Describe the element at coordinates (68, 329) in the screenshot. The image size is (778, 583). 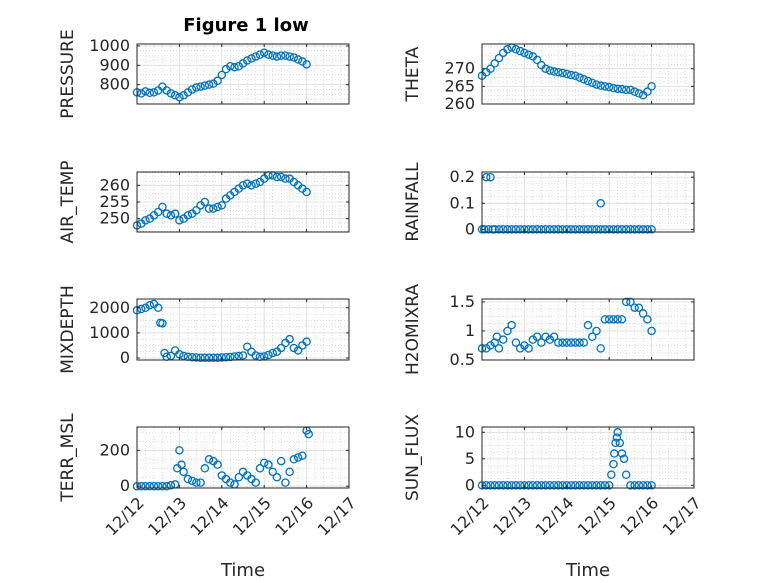
I see `y-axis-label: MIXDEPTH` at that location.